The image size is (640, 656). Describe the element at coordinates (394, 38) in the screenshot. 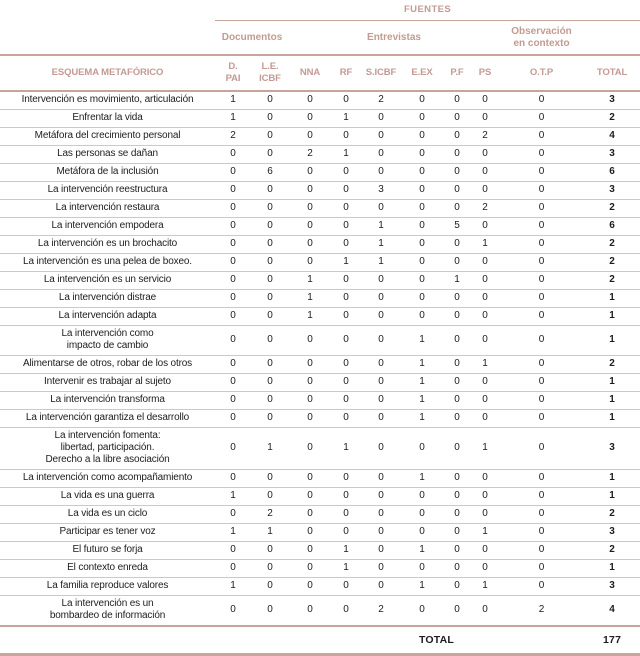

I see `group-entrevistas: Entrevistas` at that location.